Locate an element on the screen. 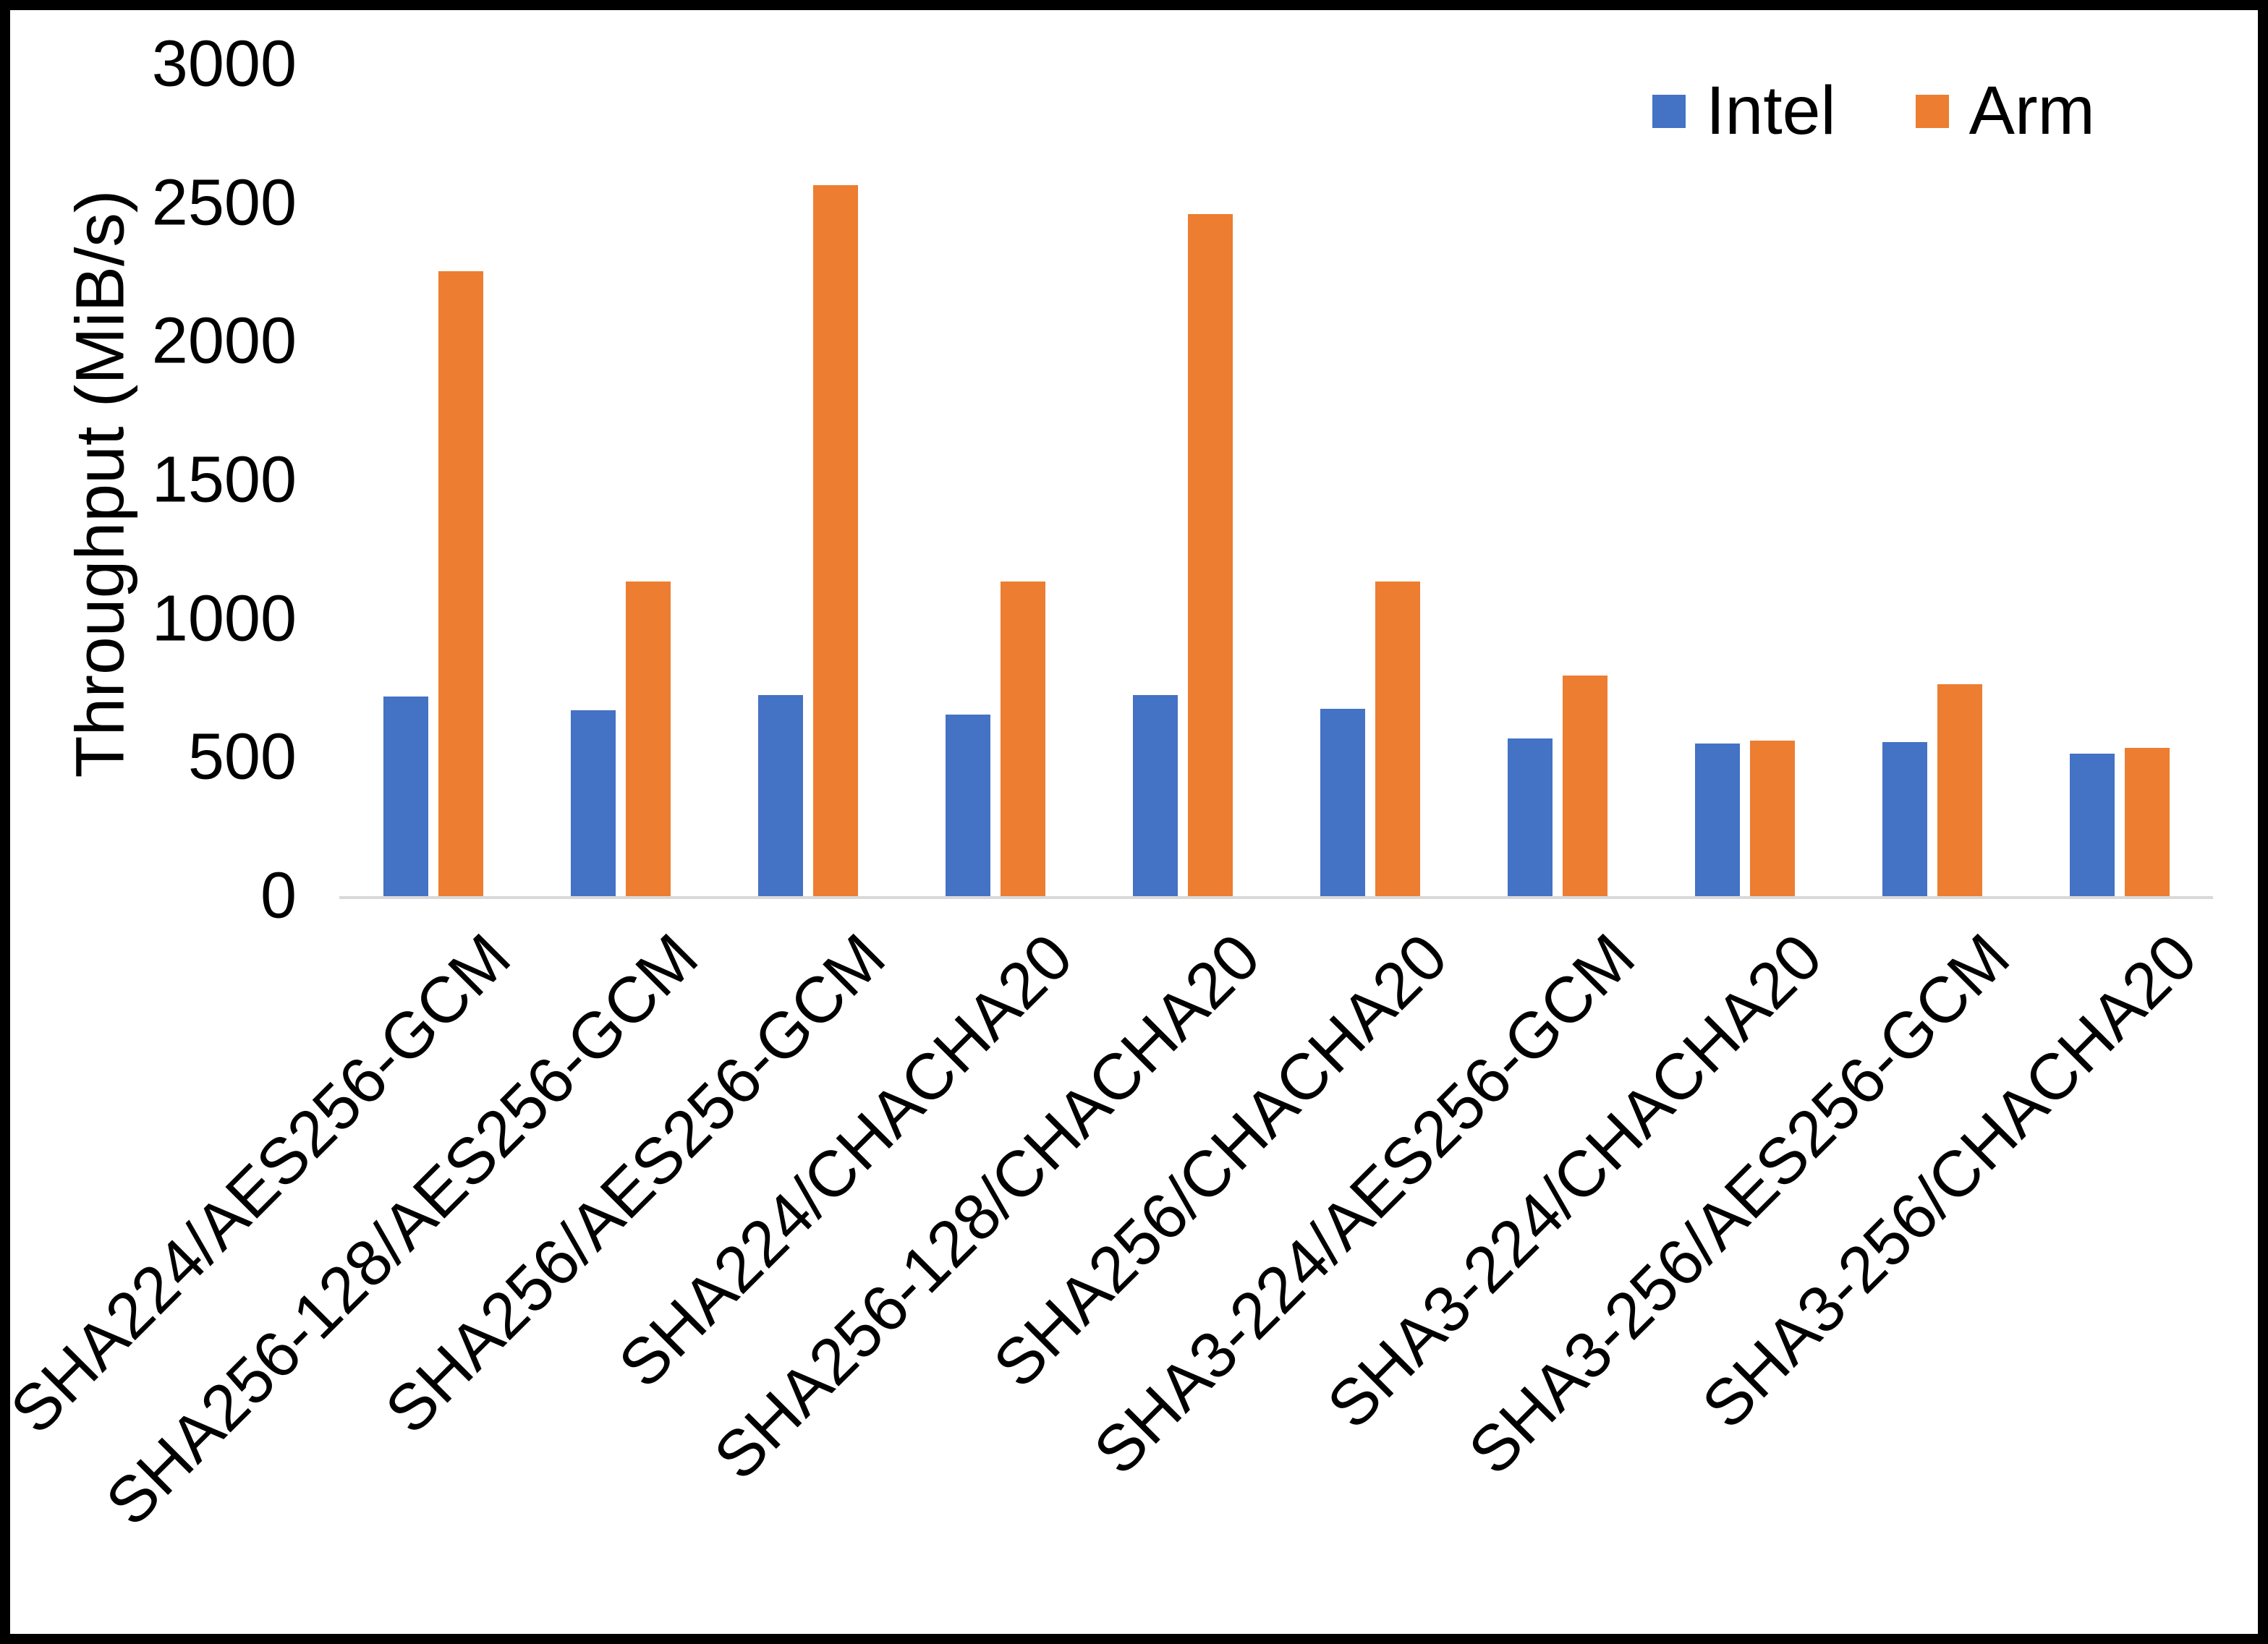 The height and width of the screenshot is (1644, 2268). y-axis-tick-label: 1500 is located at coordinates (224, 479).